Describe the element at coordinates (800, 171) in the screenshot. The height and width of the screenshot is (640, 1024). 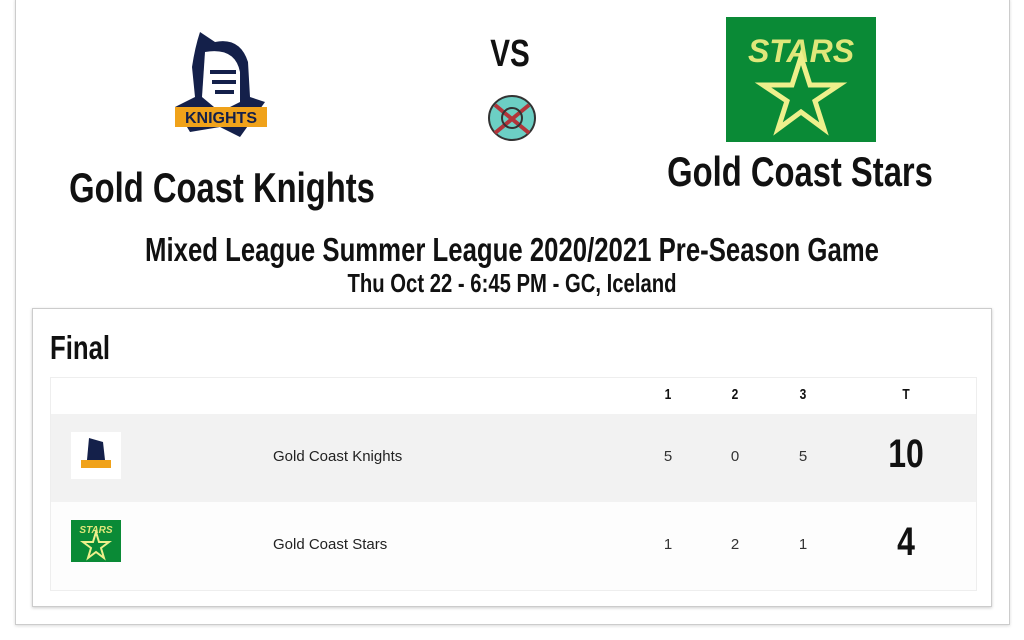
I see `away-team-title: Gold Coast Stars` at that location.